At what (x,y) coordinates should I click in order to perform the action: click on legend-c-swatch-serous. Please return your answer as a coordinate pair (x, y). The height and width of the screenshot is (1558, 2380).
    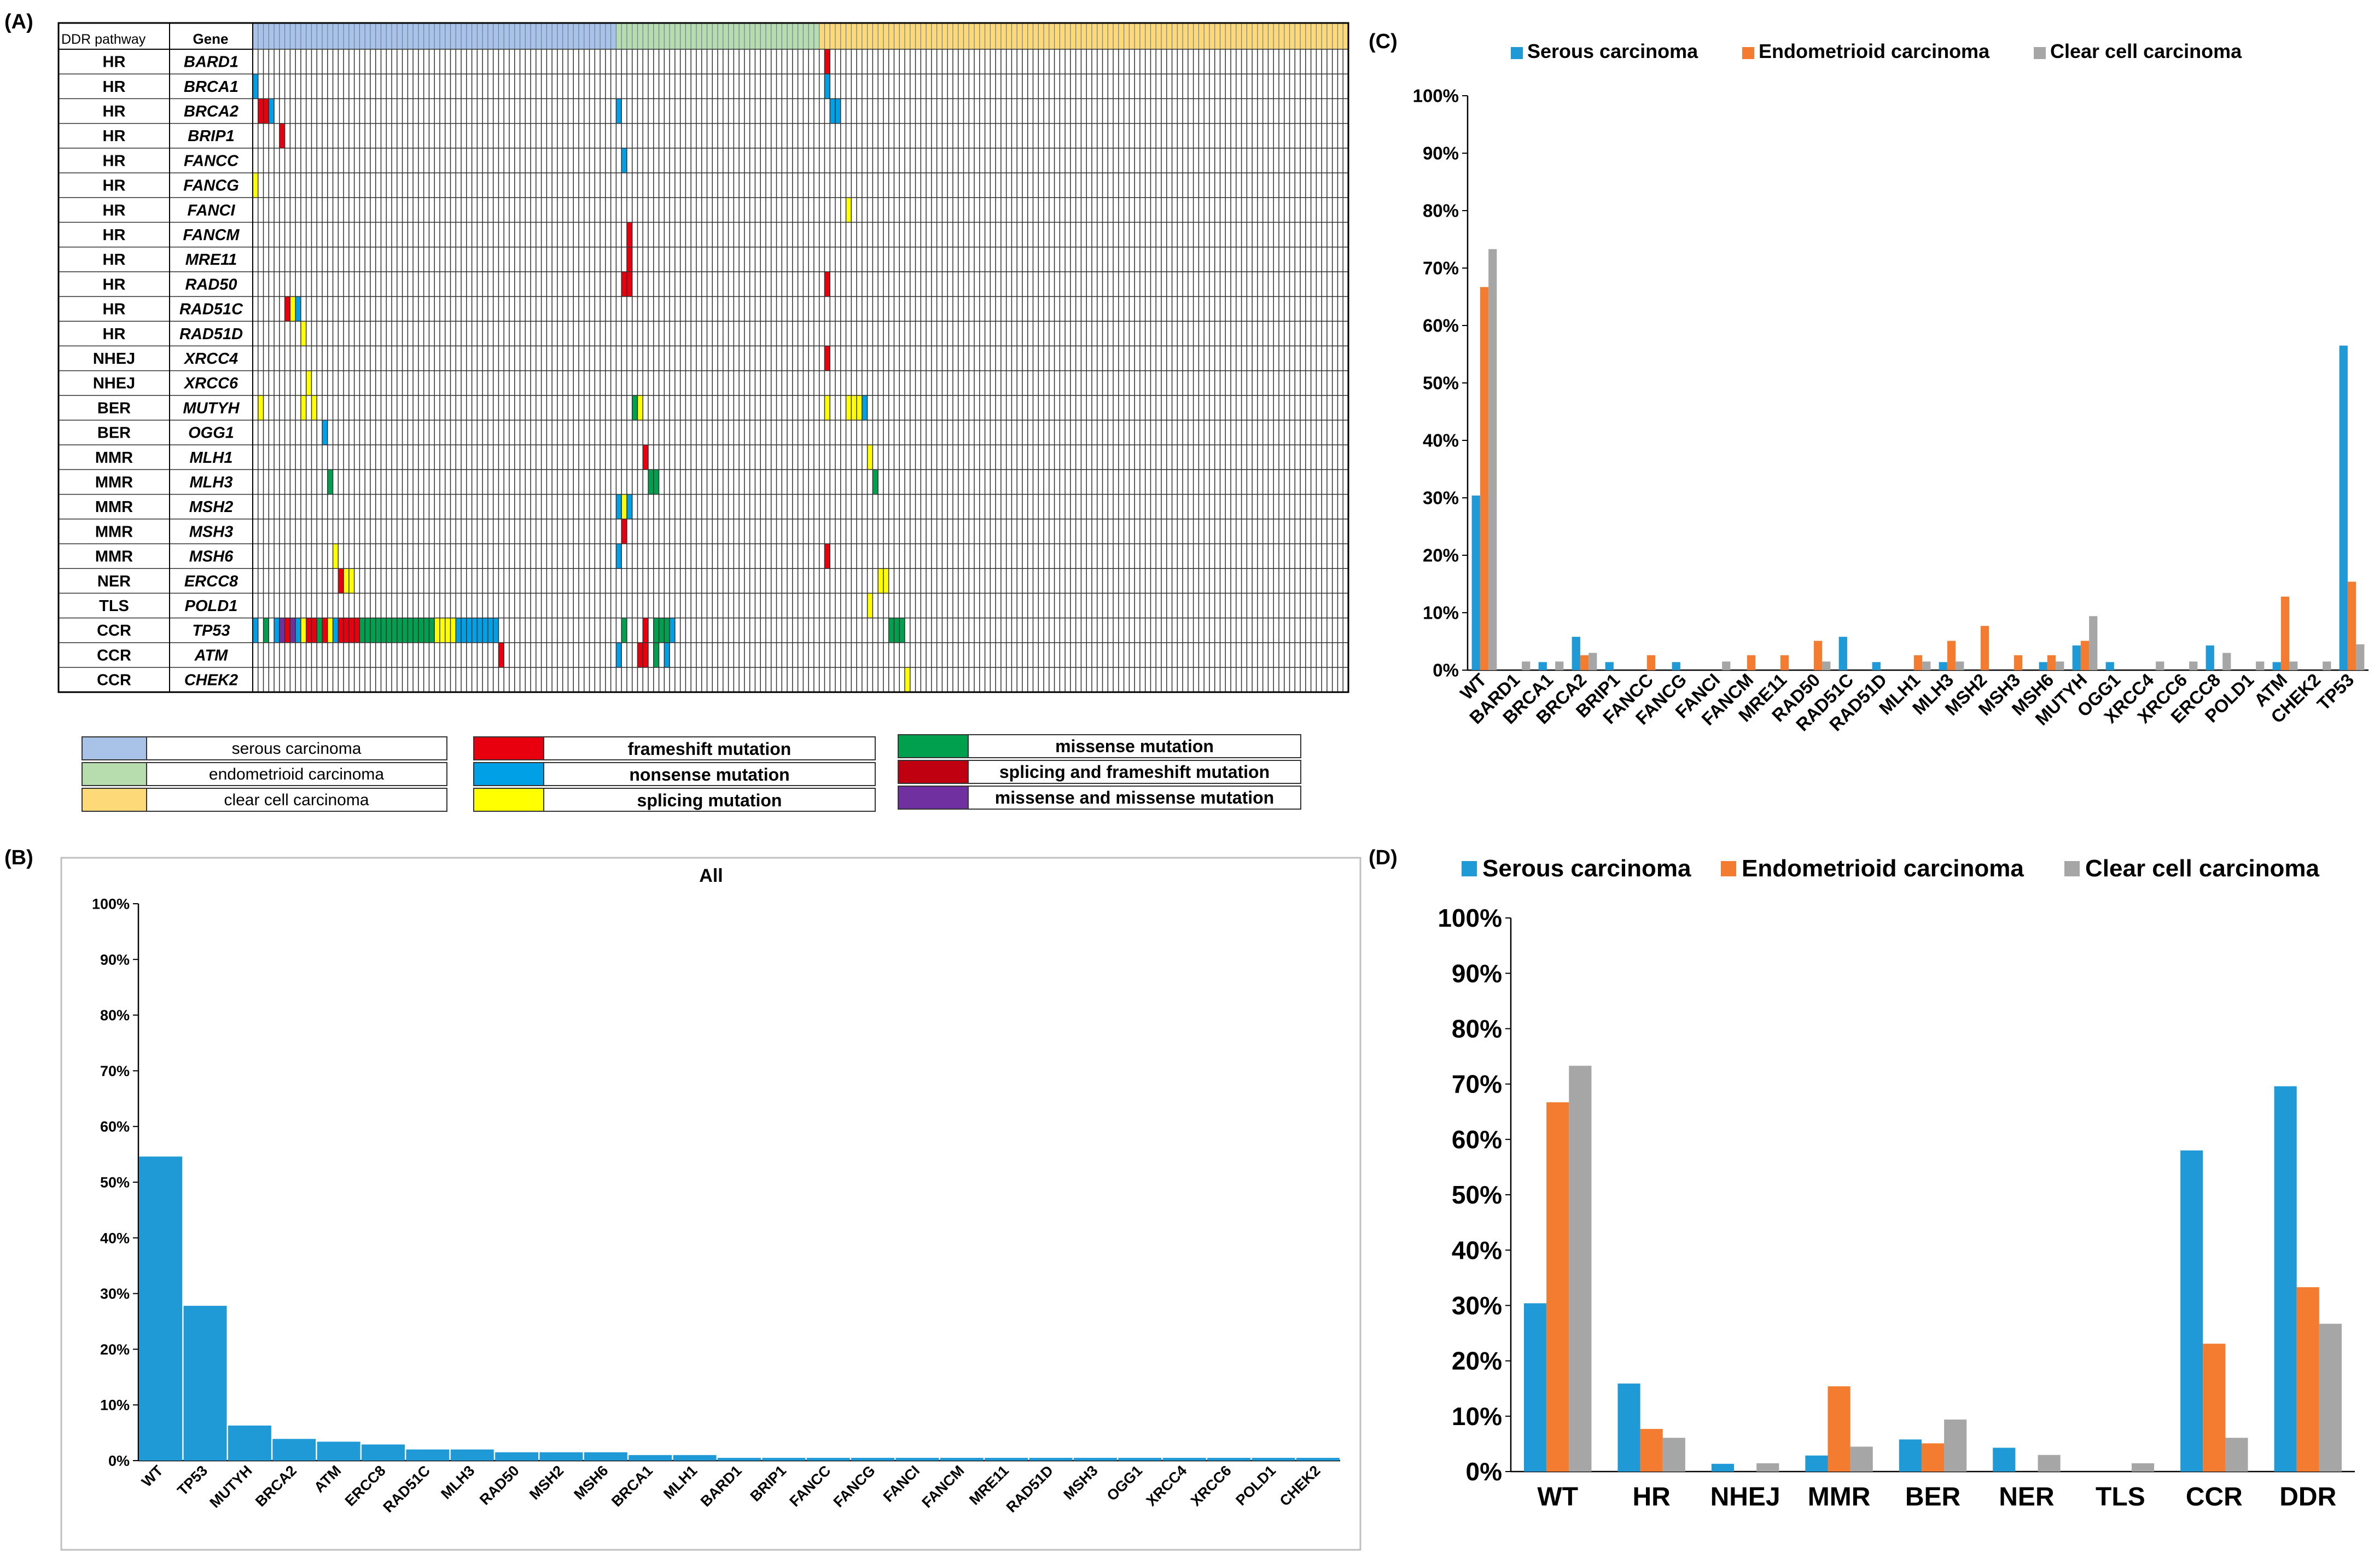
    Looking at the image, I should click on (1517, 53).